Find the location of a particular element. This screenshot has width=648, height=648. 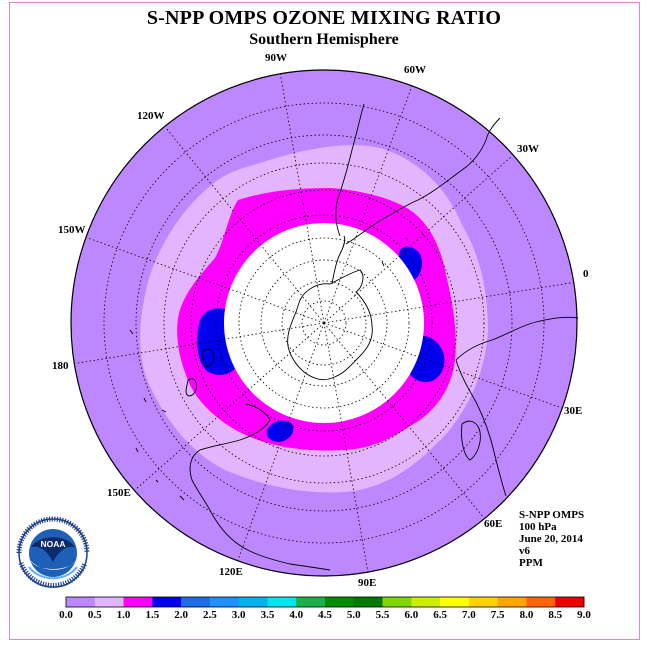

lat-circle-60s is located at coordinates (324, 323).